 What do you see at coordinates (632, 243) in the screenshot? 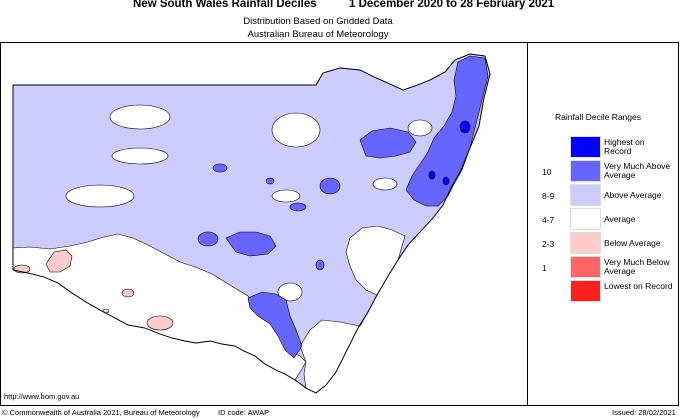
I see `legend-label: Below Average` at bounding box center [632, 243].